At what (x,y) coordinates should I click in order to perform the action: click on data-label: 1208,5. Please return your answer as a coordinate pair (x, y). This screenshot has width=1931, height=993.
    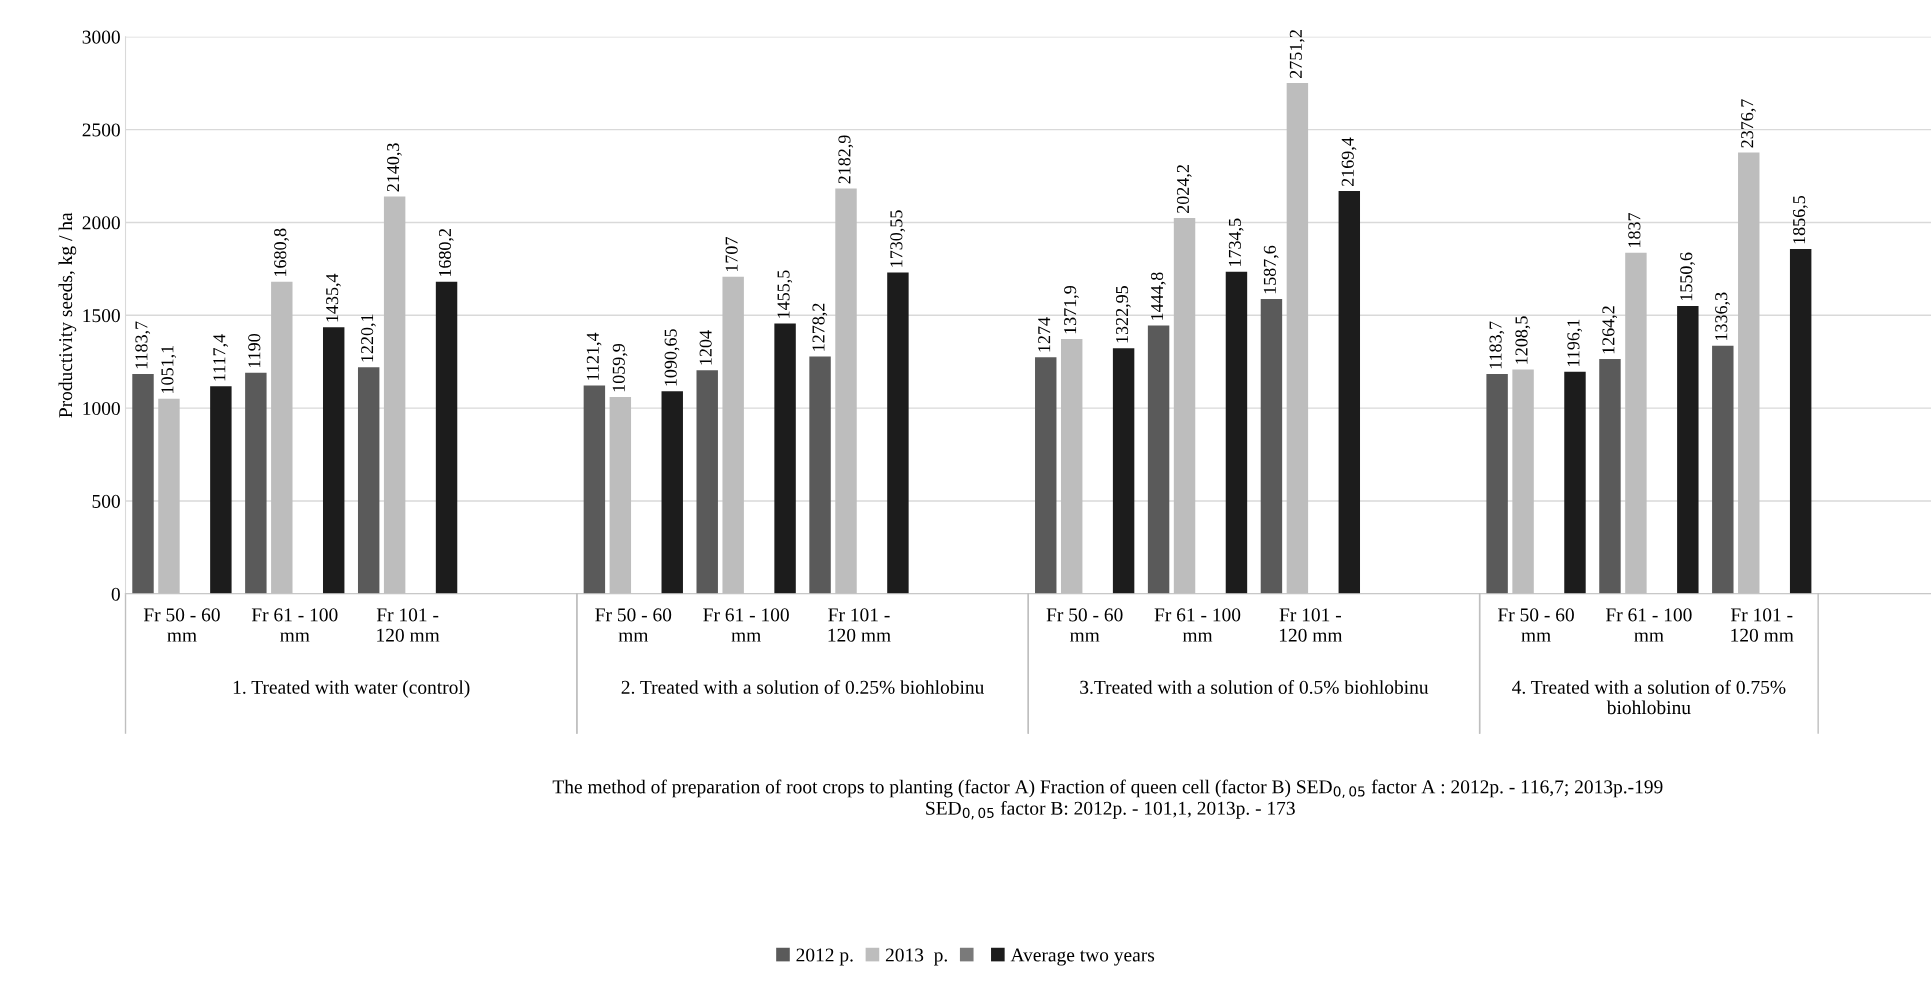
    Looking at the image, I should click on (1523, 340).